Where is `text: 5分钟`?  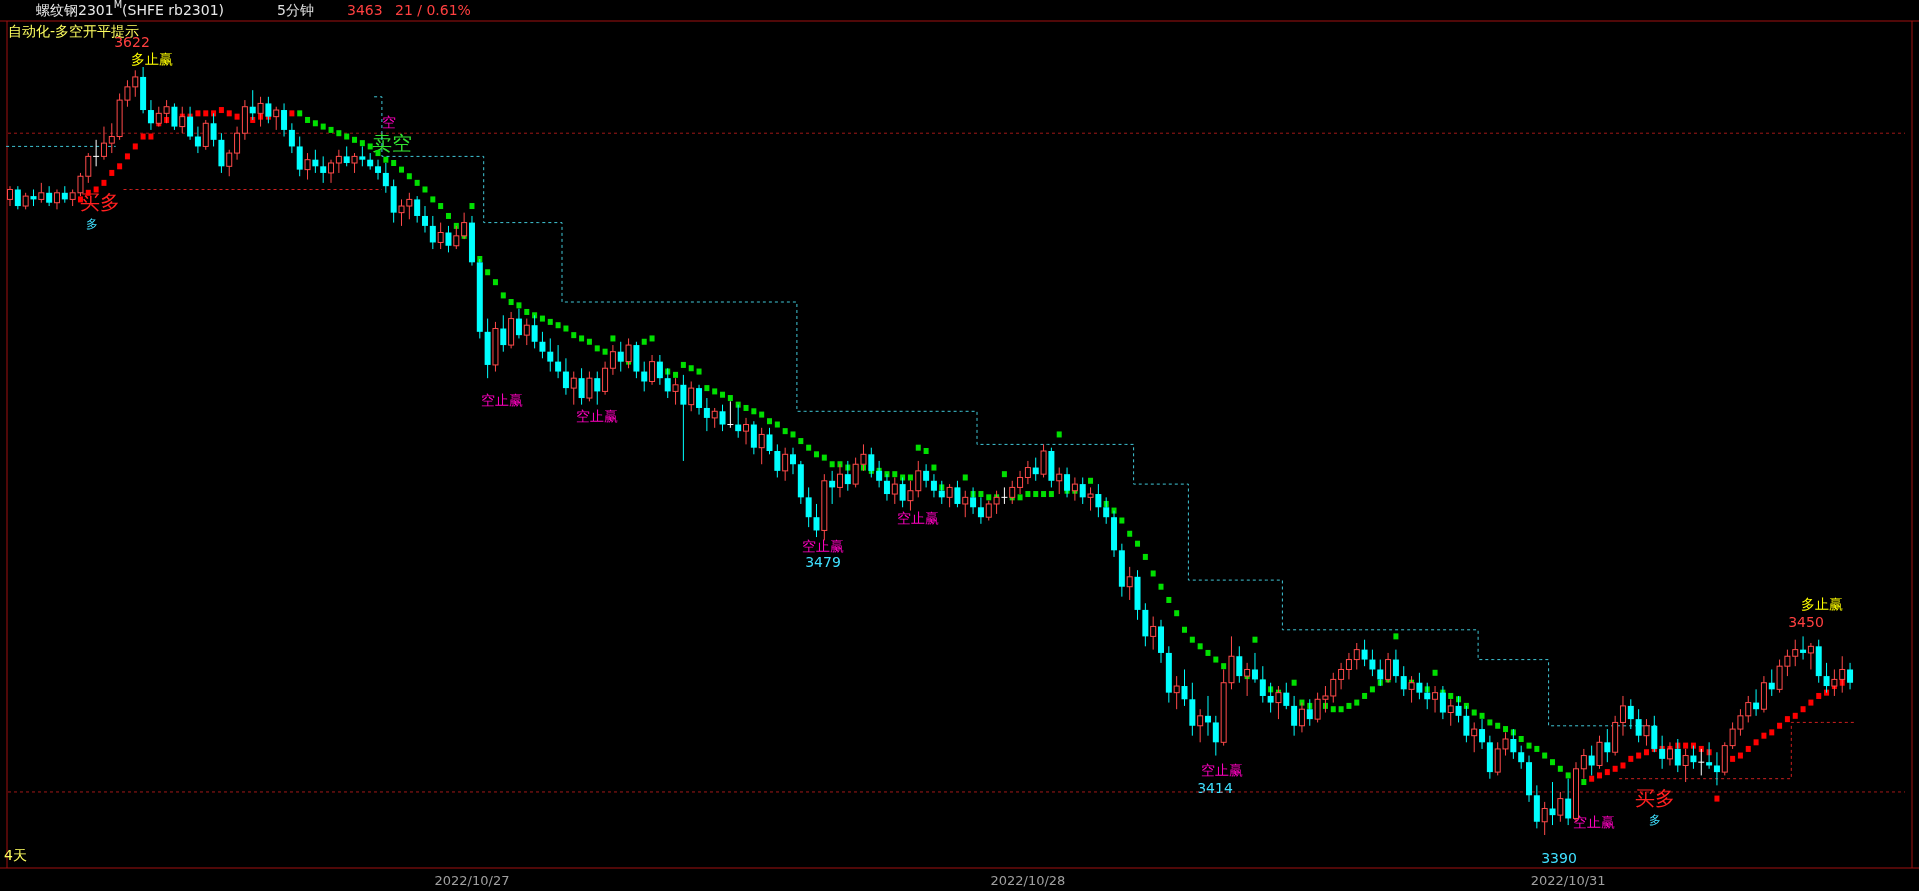 text: 5分钟 is located at coordinates (295, 10).